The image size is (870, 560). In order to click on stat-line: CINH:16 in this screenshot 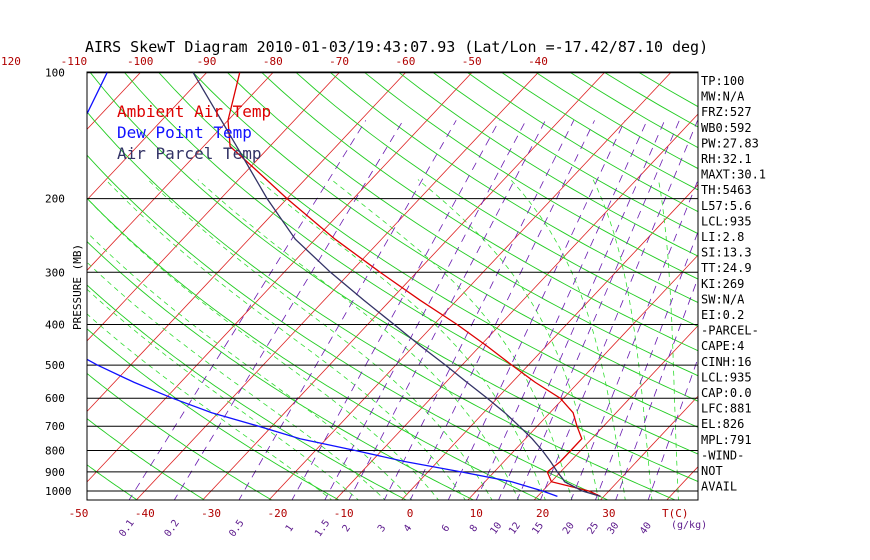, I will do `click(726, 362)`.